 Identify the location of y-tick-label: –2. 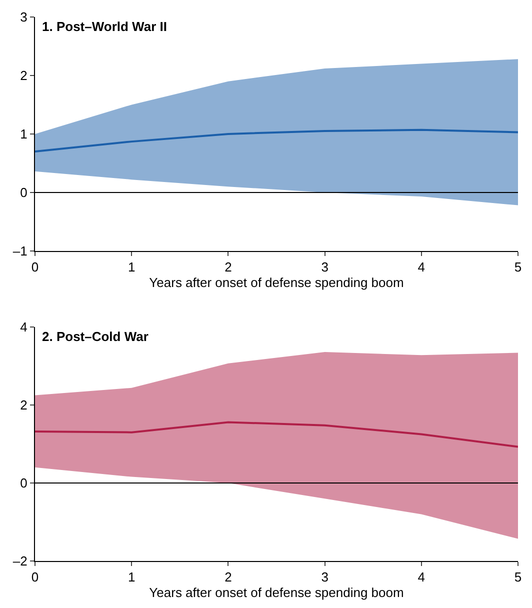
(20, 561).